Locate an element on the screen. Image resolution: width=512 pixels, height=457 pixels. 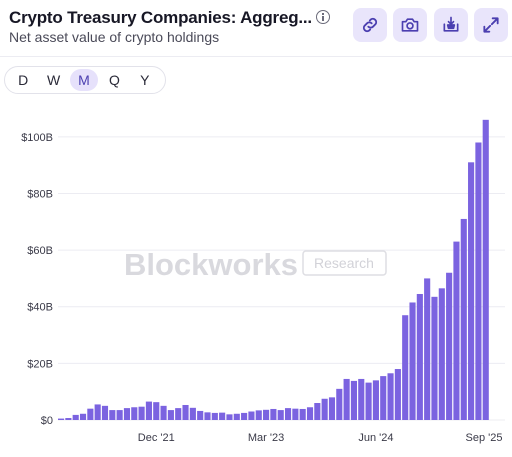
chart-subtitle: Net asset value of crypto holdings is located at coordinates (114, 37).